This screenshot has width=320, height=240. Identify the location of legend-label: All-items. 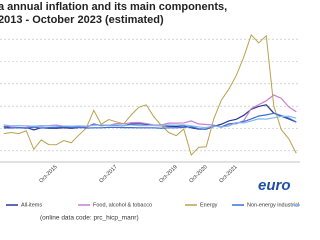
(31, 205).